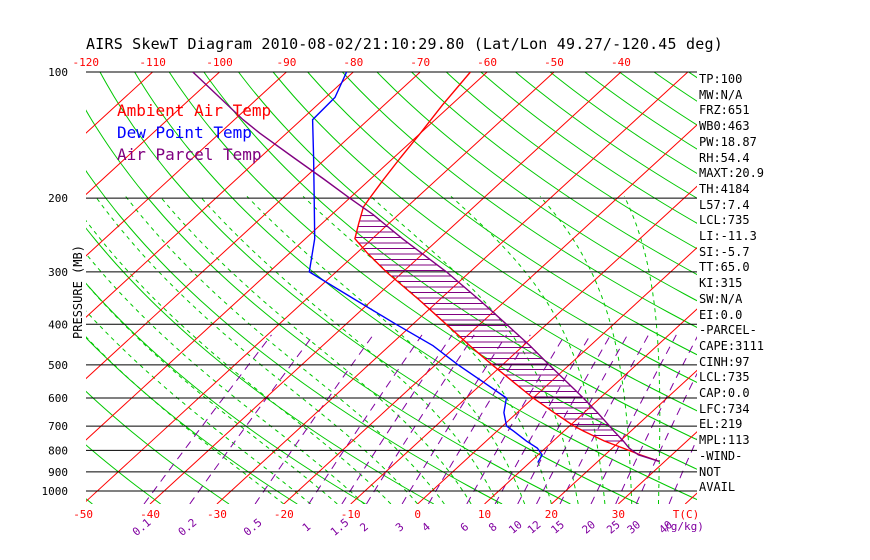  I want to click on stat-item: -PARCEL-, so click(728, 330).